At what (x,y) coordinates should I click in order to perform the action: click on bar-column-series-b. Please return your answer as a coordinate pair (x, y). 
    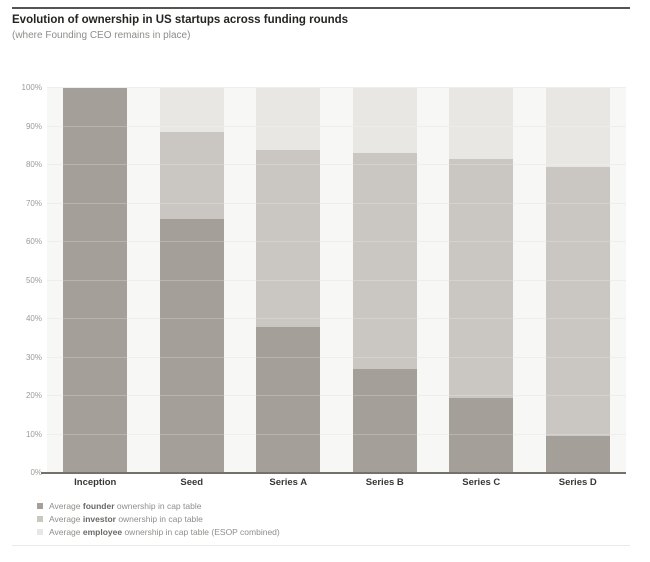
    Looking at the image, I should click on (385, 280).